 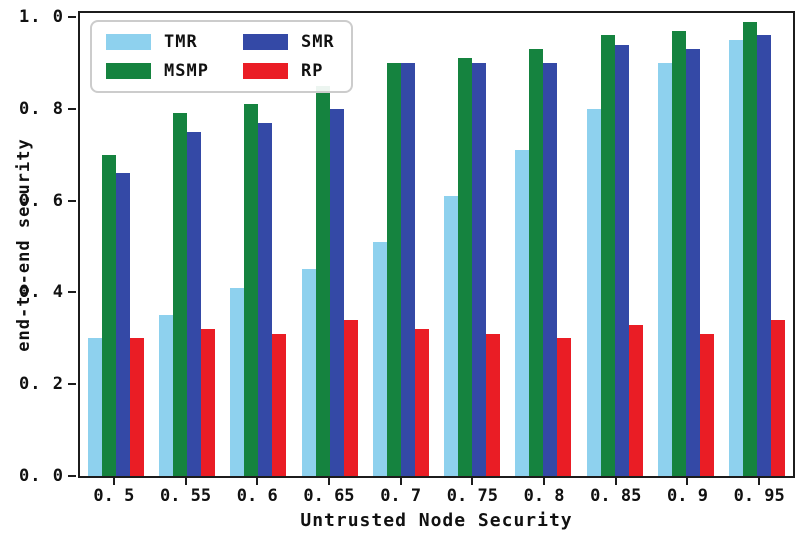 What do you see at coordinates (759, 496) in the screenshot?
I see `x-tick-label-0.95: 0. 95` at bounding box center [759, 496].